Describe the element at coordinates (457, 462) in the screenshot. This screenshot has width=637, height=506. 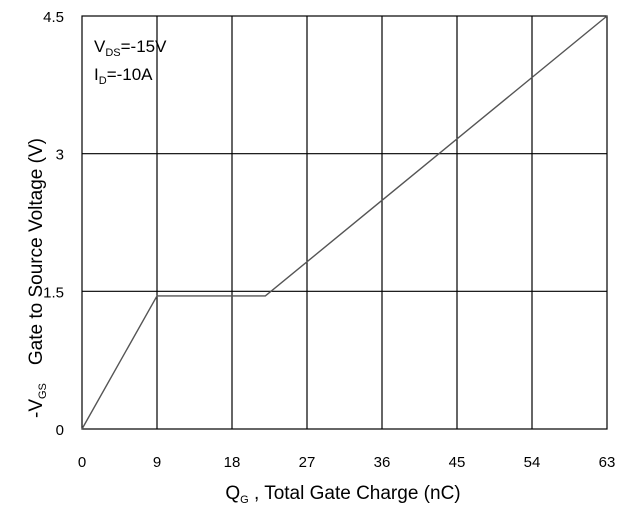
I see `x-tick-label: 45` at that location.